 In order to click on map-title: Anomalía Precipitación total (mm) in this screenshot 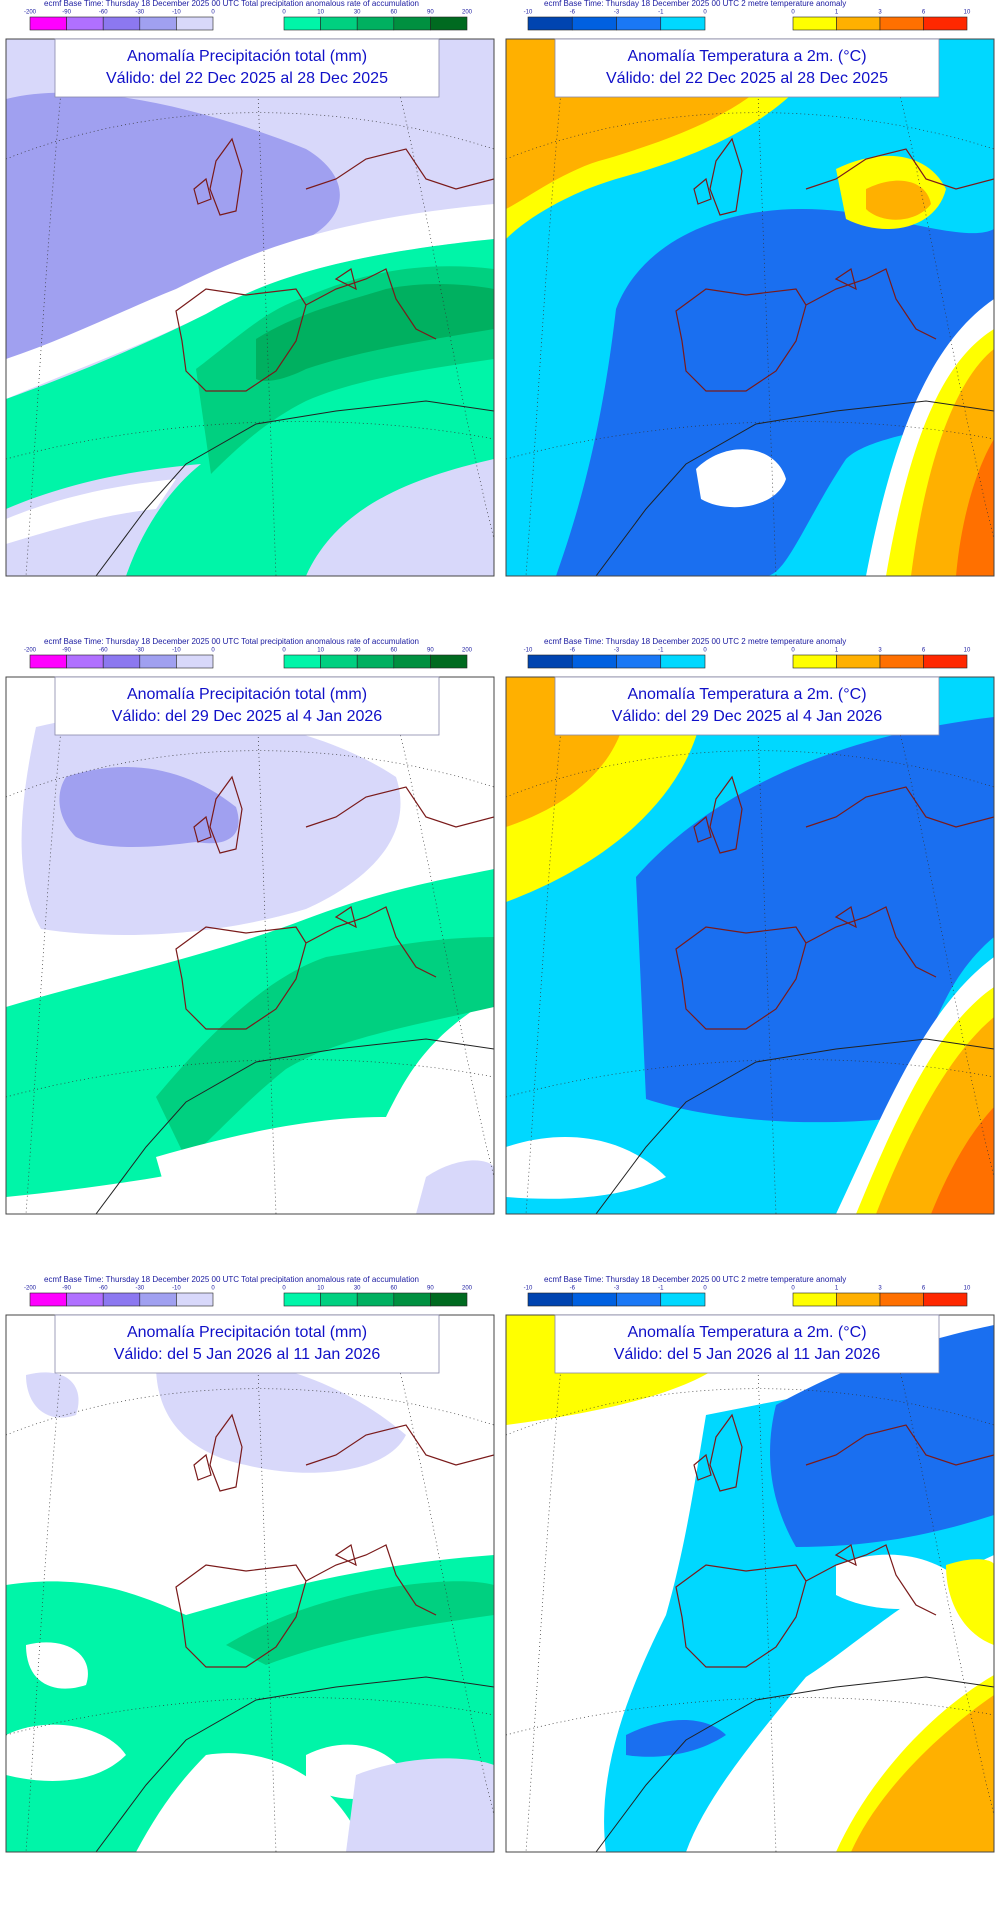, I will do `click(247, 56)`.